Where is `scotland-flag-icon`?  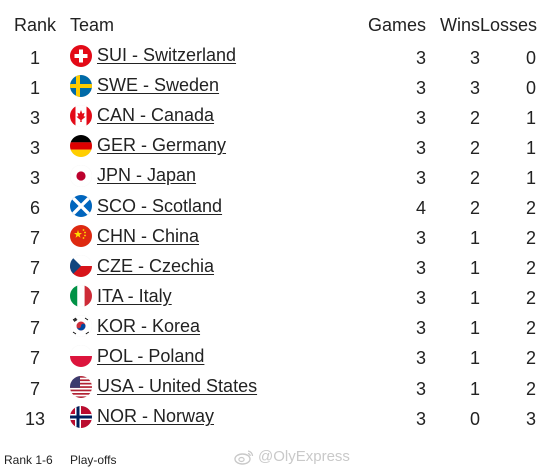 scotland-flag-icon is located at coordinates (81, 206).